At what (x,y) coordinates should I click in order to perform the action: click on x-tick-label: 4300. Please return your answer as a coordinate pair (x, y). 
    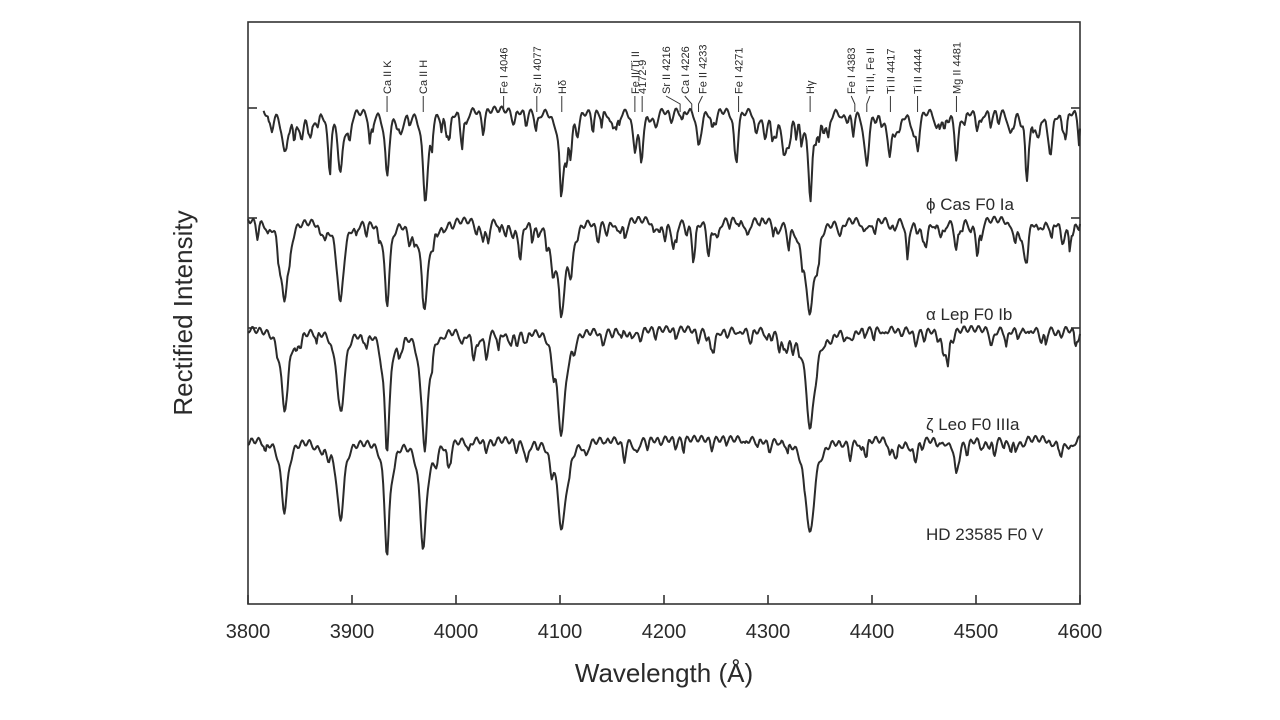
    Looking at the image, I should click on (768, 632).